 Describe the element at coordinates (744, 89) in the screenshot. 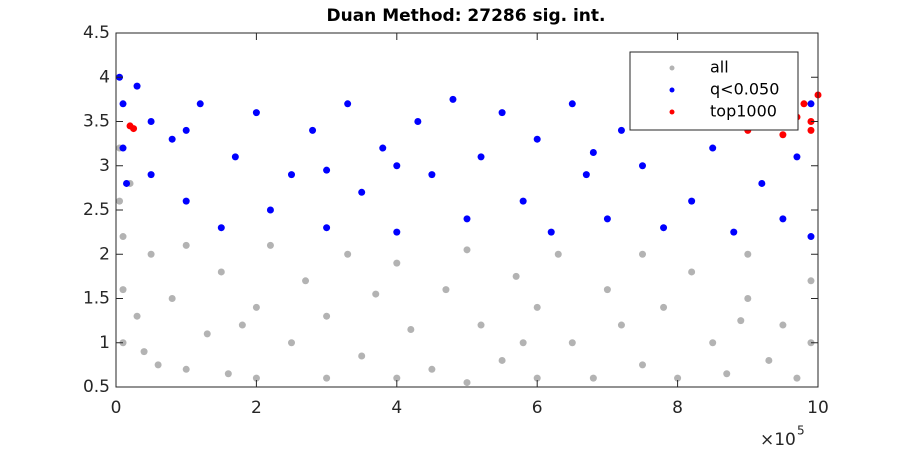

I see `legend-label: q<0.050` at that location.